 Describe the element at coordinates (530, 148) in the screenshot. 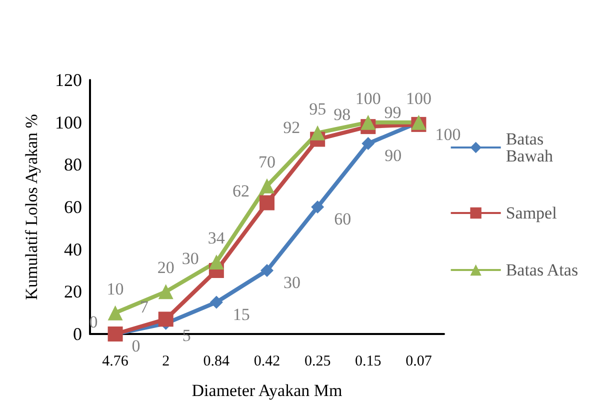

I see `legend-label: Batas Bawah` at that location.